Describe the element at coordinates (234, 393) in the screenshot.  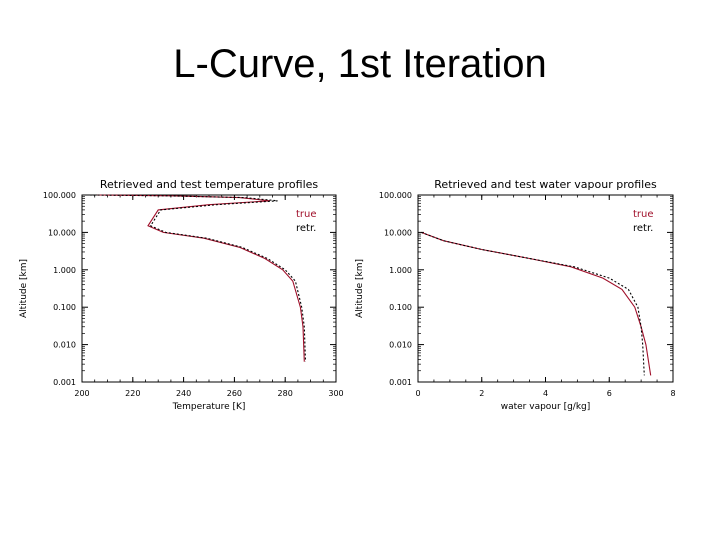
I see `x-tick-label: 260` at that location.